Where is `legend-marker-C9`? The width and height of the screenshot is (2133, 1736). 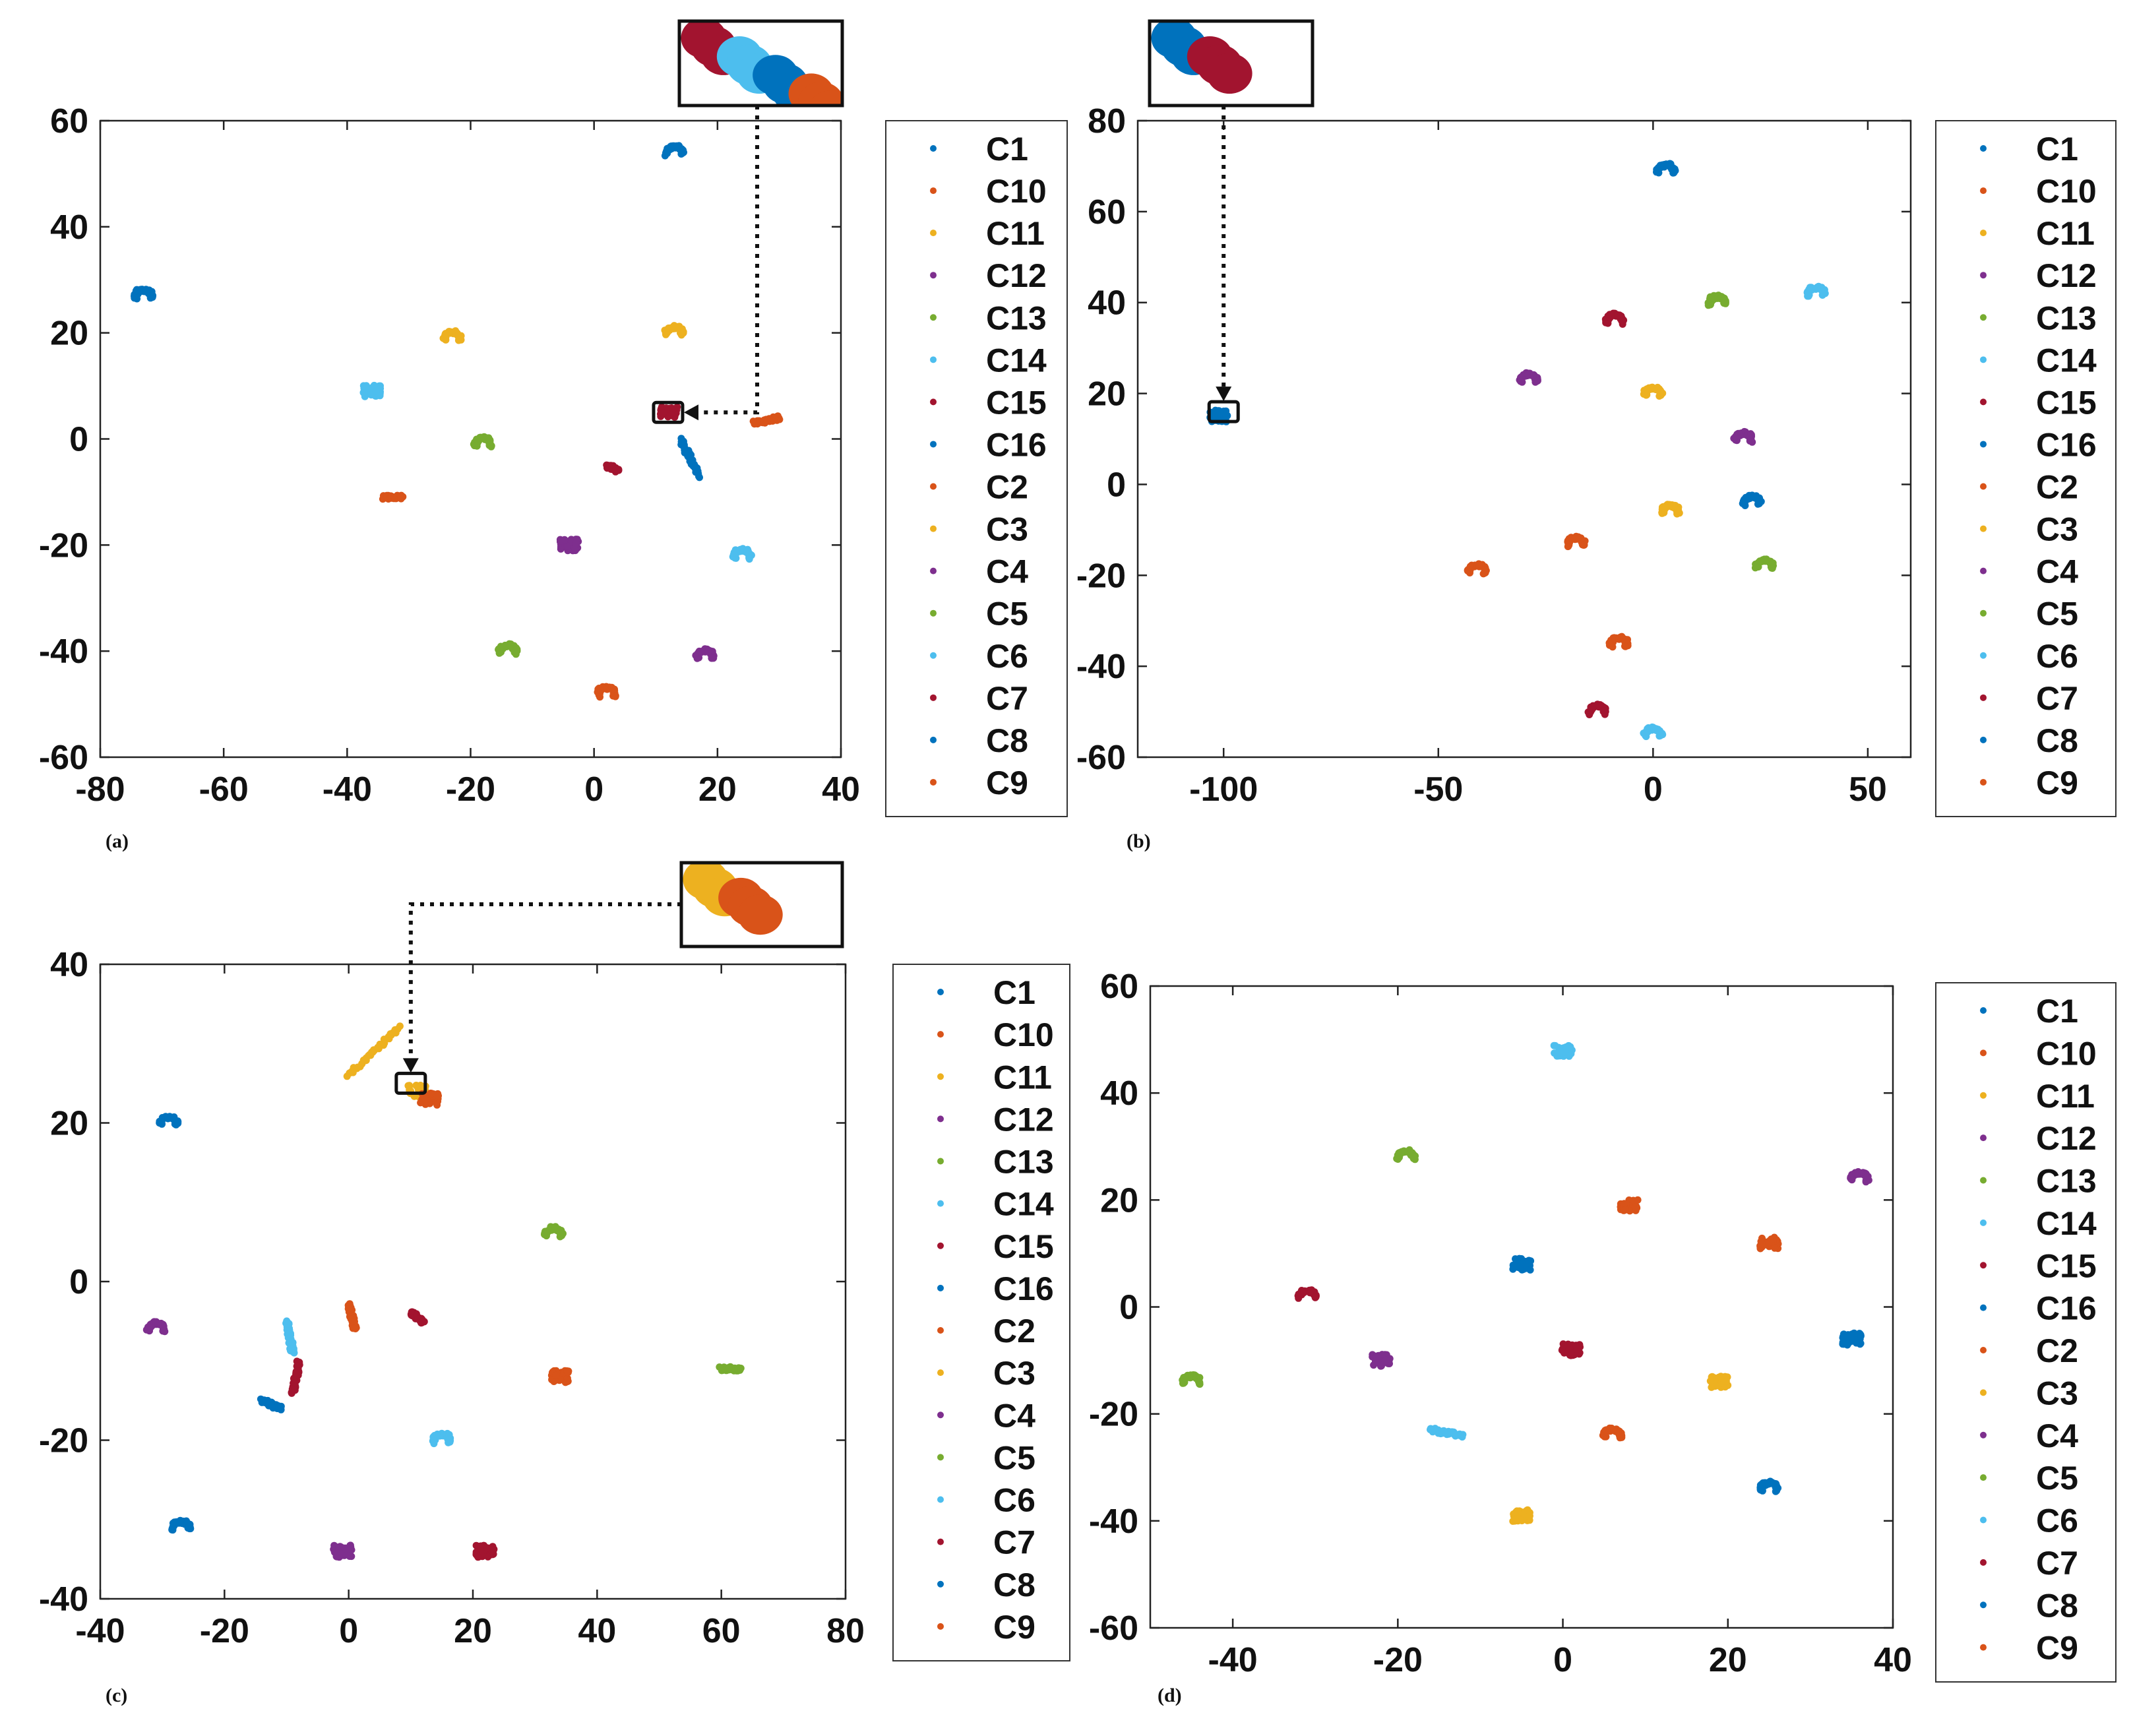
legend-marker-C9 is located at coordinates (940, 1626).